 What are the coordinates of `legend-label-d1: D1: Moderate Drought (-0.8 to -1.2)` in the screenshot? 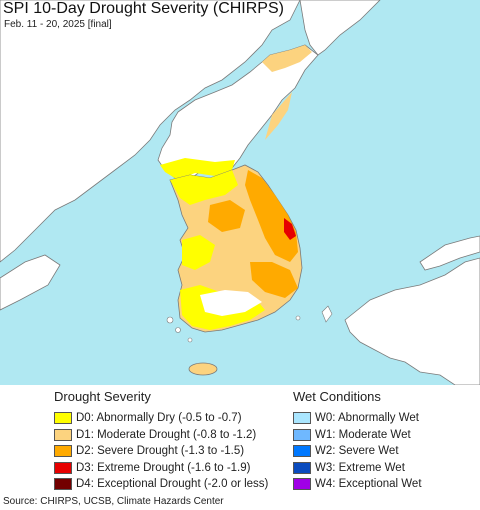 It's located at (166, 434).